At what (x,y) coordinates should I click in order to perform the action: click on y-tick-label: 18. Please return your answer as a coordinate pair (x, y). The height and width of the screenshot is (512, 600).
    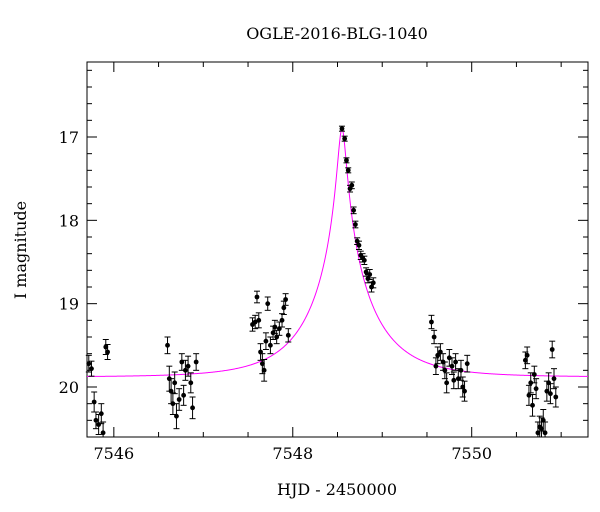
    Looking at the image, I should click on (69, 220).